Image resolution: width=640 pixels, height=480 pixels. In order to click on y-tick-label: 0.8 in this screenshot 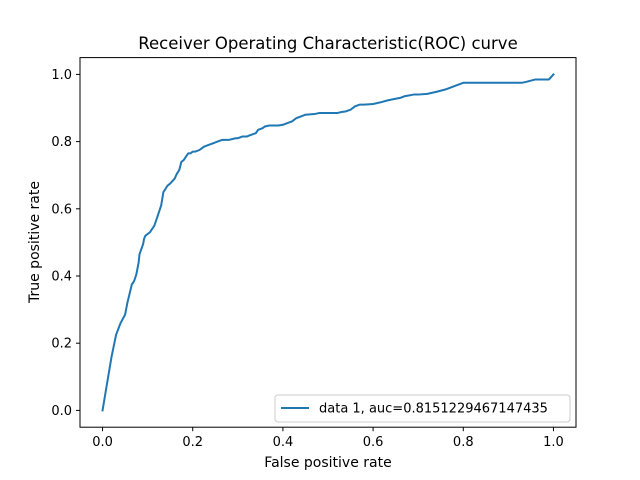, I will do `click(61, 142)`.